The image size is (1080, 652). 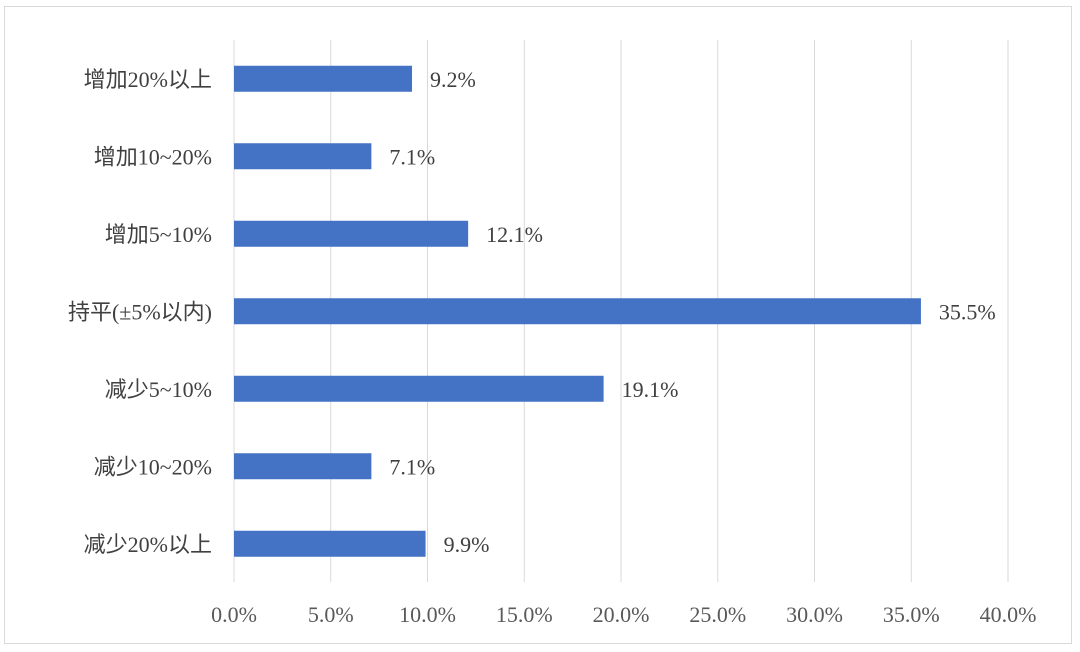 What do you see at coordinates (427, 614) in the screenshot?
I see `x-tick-label: 10.0%` at bounding box center [427, 614].